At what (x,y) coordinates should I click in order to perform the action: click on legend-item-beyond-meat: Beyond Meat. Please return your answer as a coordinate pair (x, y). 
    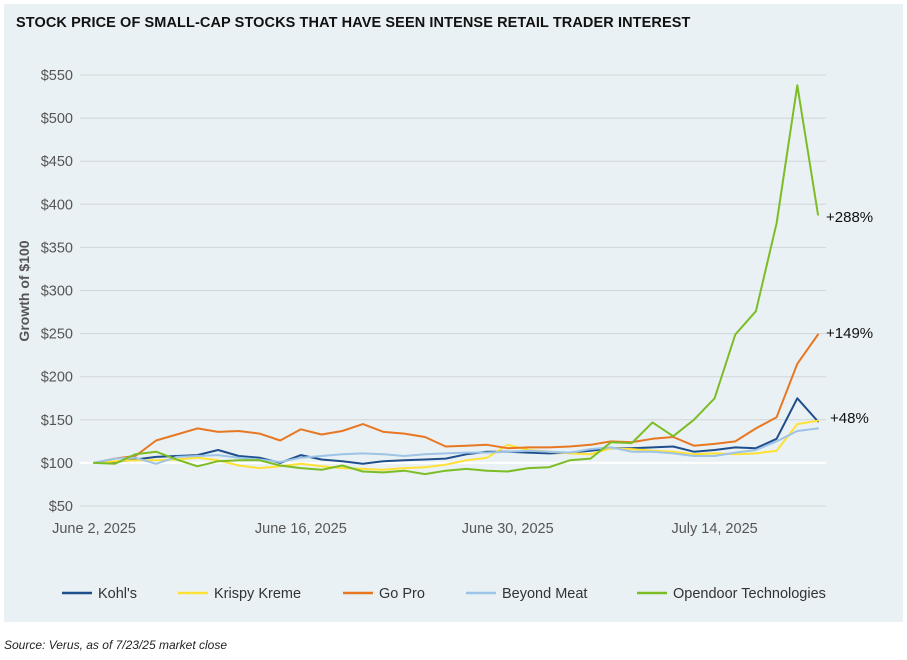
    Looking at the image, I should click on (526, 594).